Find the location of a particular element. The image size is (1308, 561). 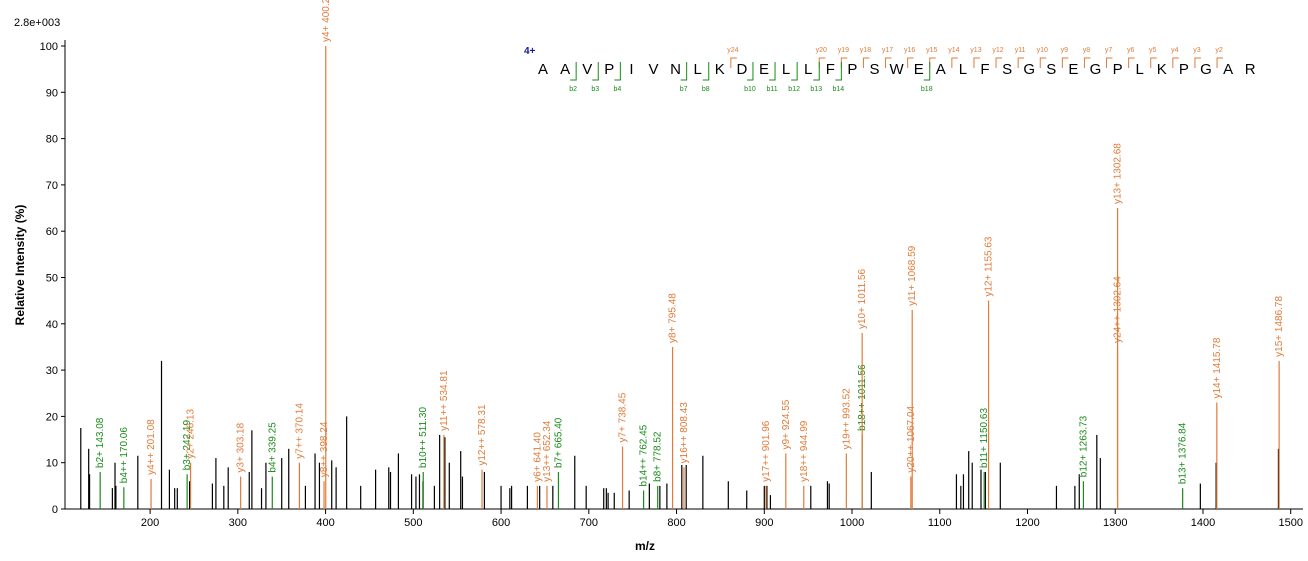

b-ion-label: b7 is located at coordinates (684, 89).